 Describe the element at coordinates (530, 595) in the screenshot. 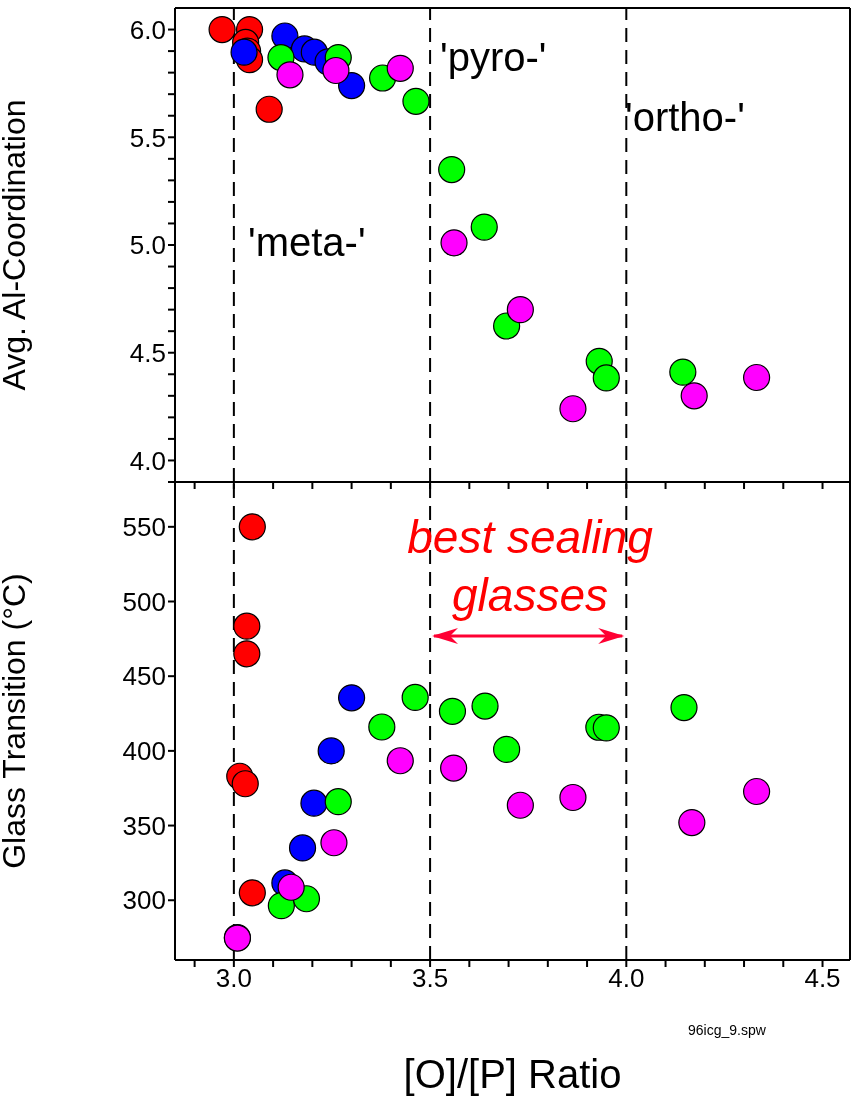

I see `annotation: glasses` at that location.